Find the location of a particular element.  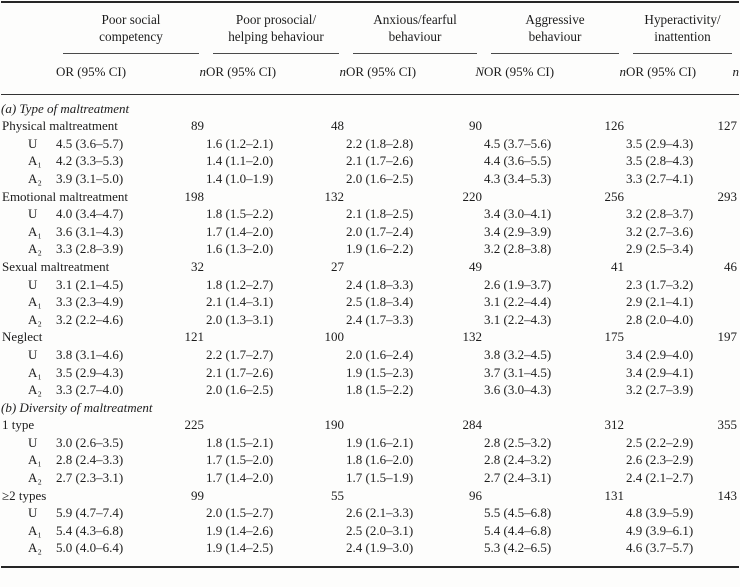

or-ci-value: 2.3 (1.7–3.2) is located at coordinates (660, 284).